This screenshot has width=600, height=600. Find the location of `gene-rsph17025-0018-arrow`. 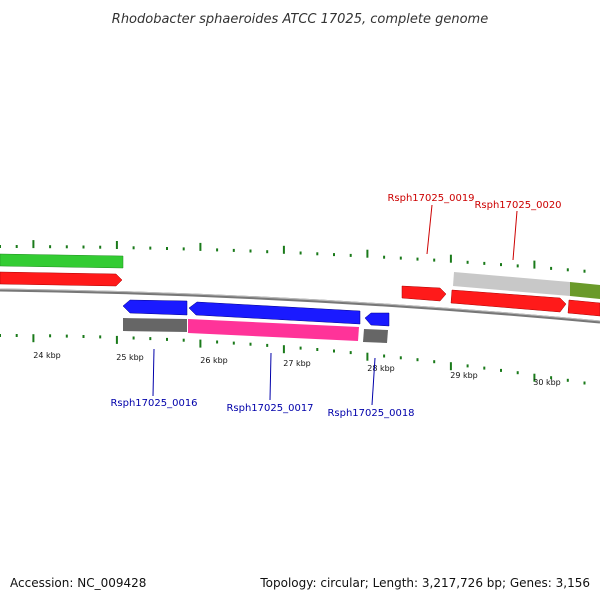

gene-rsph17025-0018-arrow is located at coordinates (377, 319).